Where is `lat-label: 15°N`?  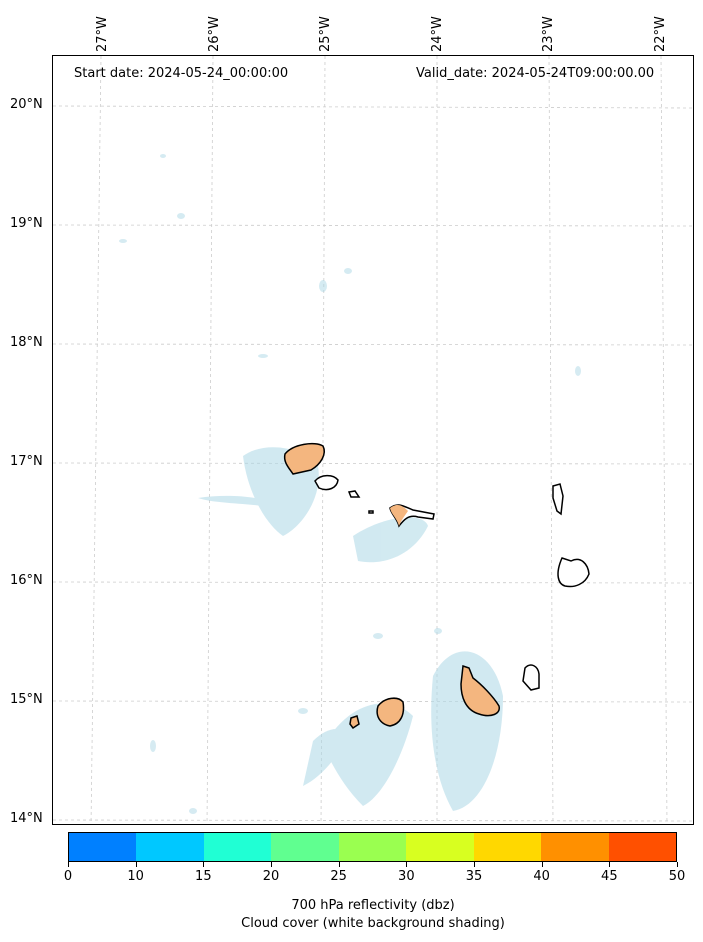
lat-label: 15°N is located at coordinates (26, 699).